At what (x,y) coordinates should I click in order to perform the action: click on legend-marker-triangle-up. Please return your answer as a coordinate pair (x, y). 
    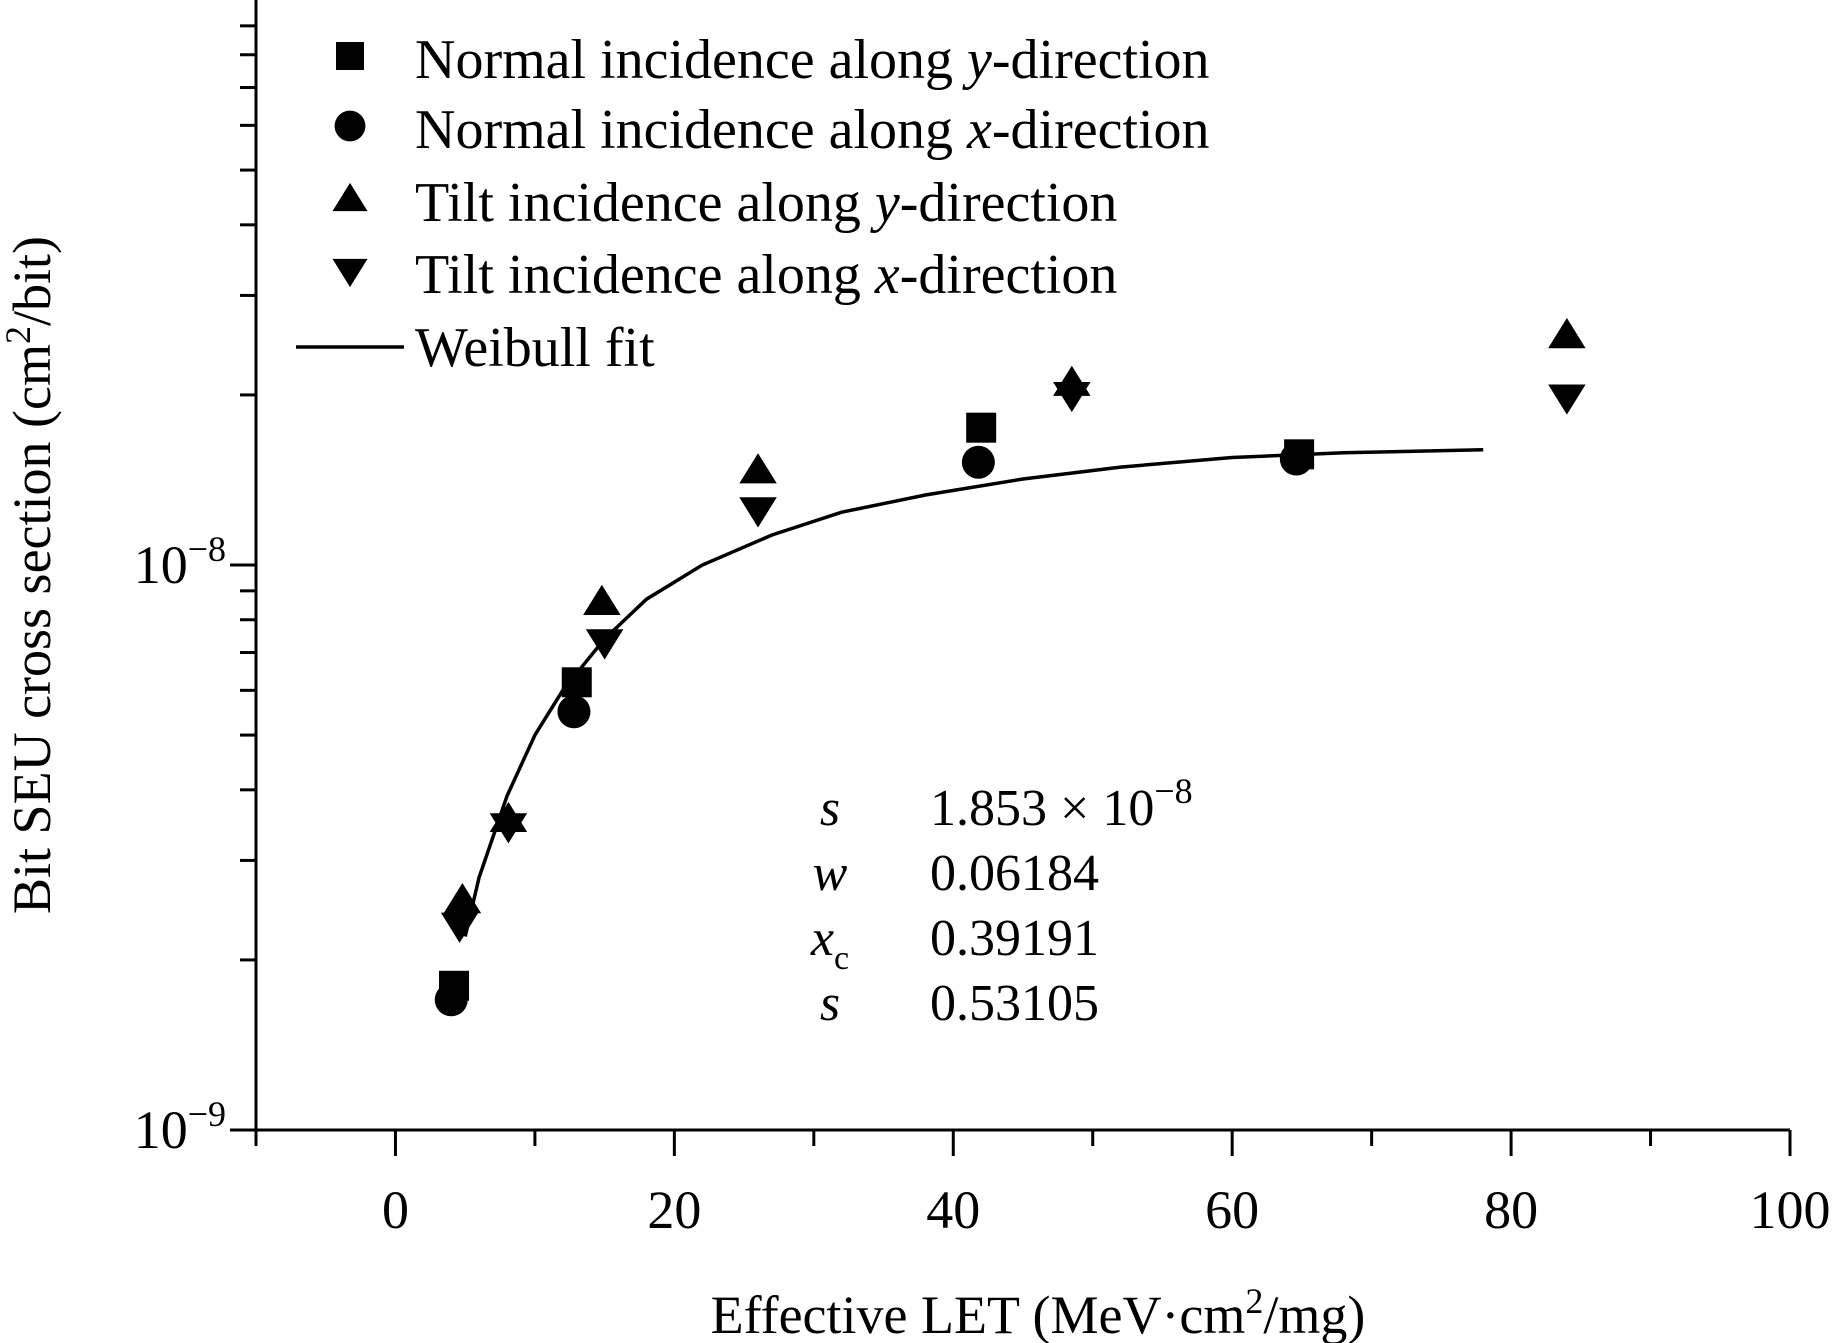
    Looking at the image, I should click on (350, 197).